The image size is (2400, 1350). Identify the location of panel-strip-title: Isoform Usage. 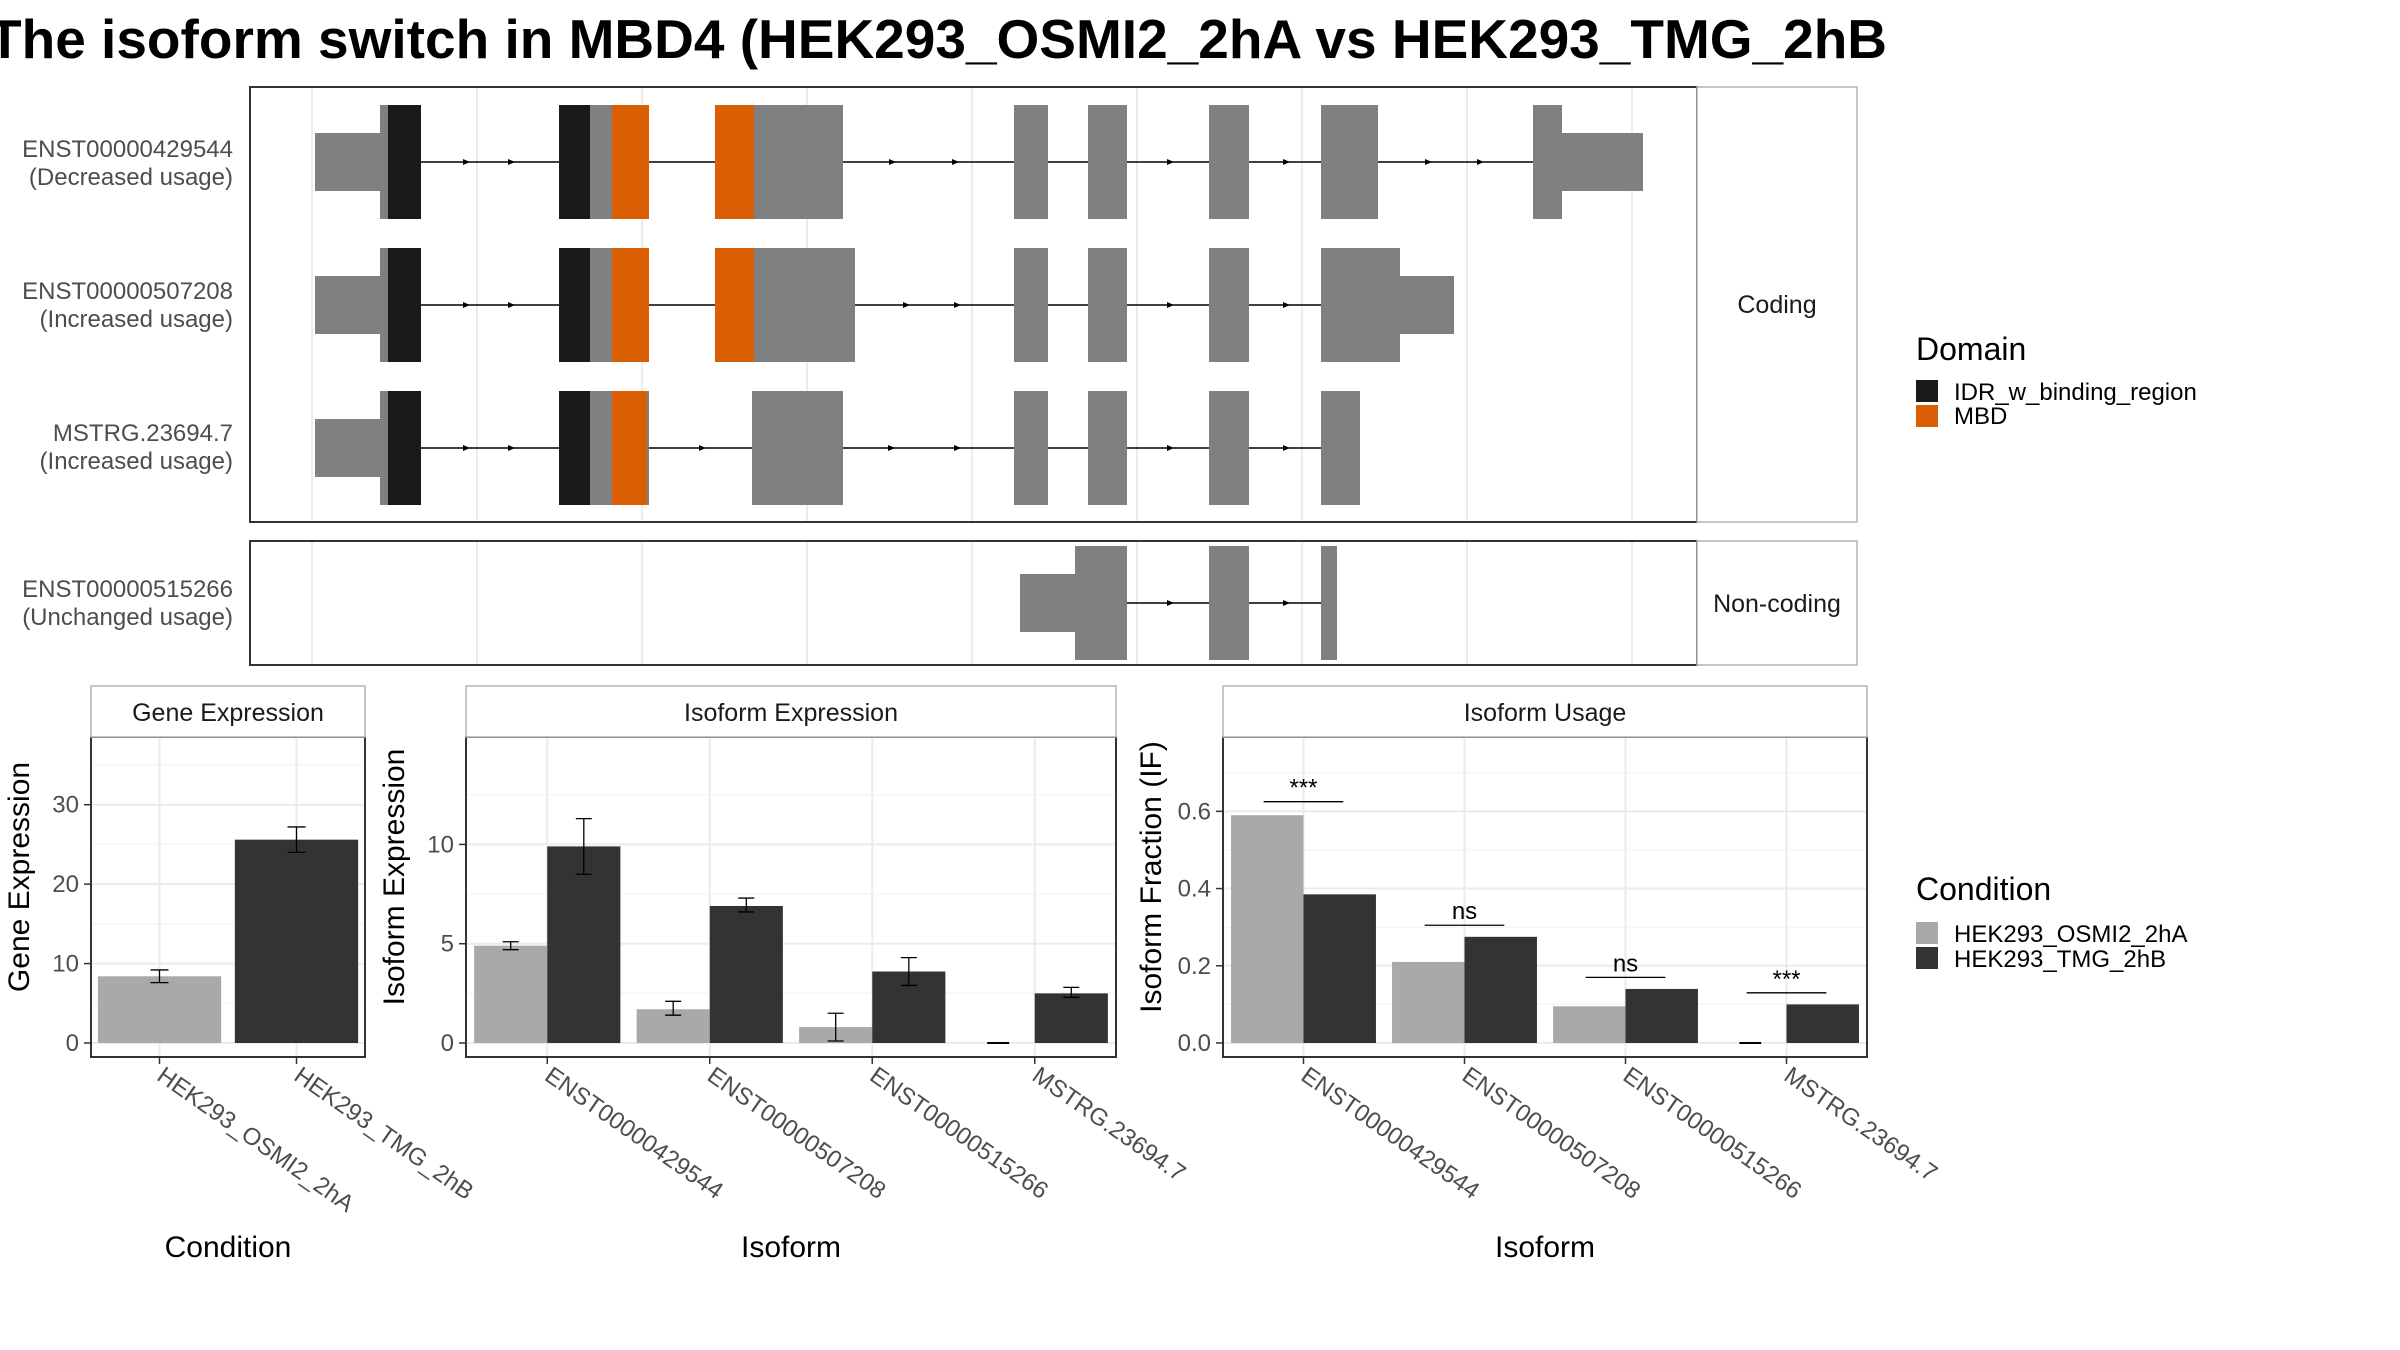
(1545, 713).